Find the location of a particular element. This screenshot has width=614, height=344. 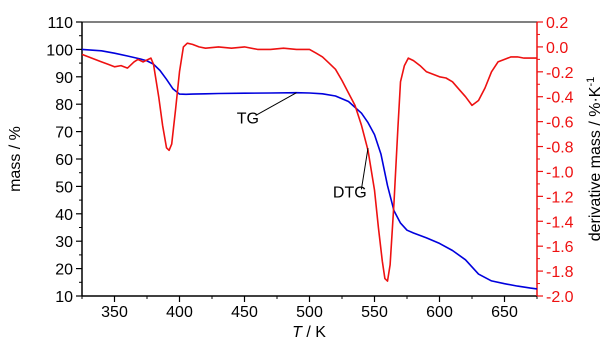

annotation-dtg: DTG is located at coordinates (350, 192).